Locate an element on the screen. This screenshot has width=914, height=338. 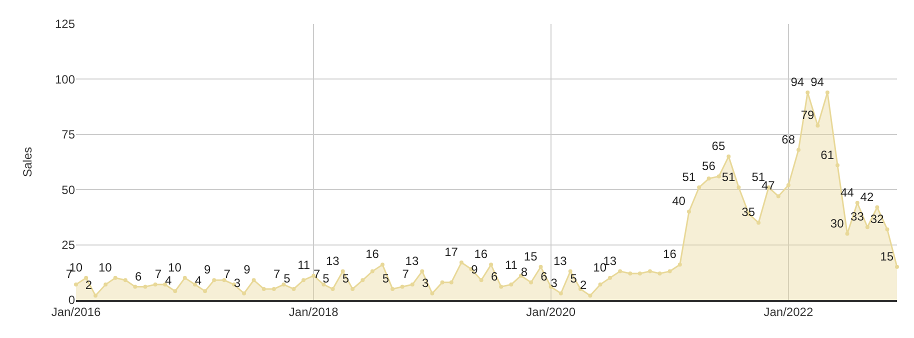
data-label: 40 is located at coordinates (679, 201).